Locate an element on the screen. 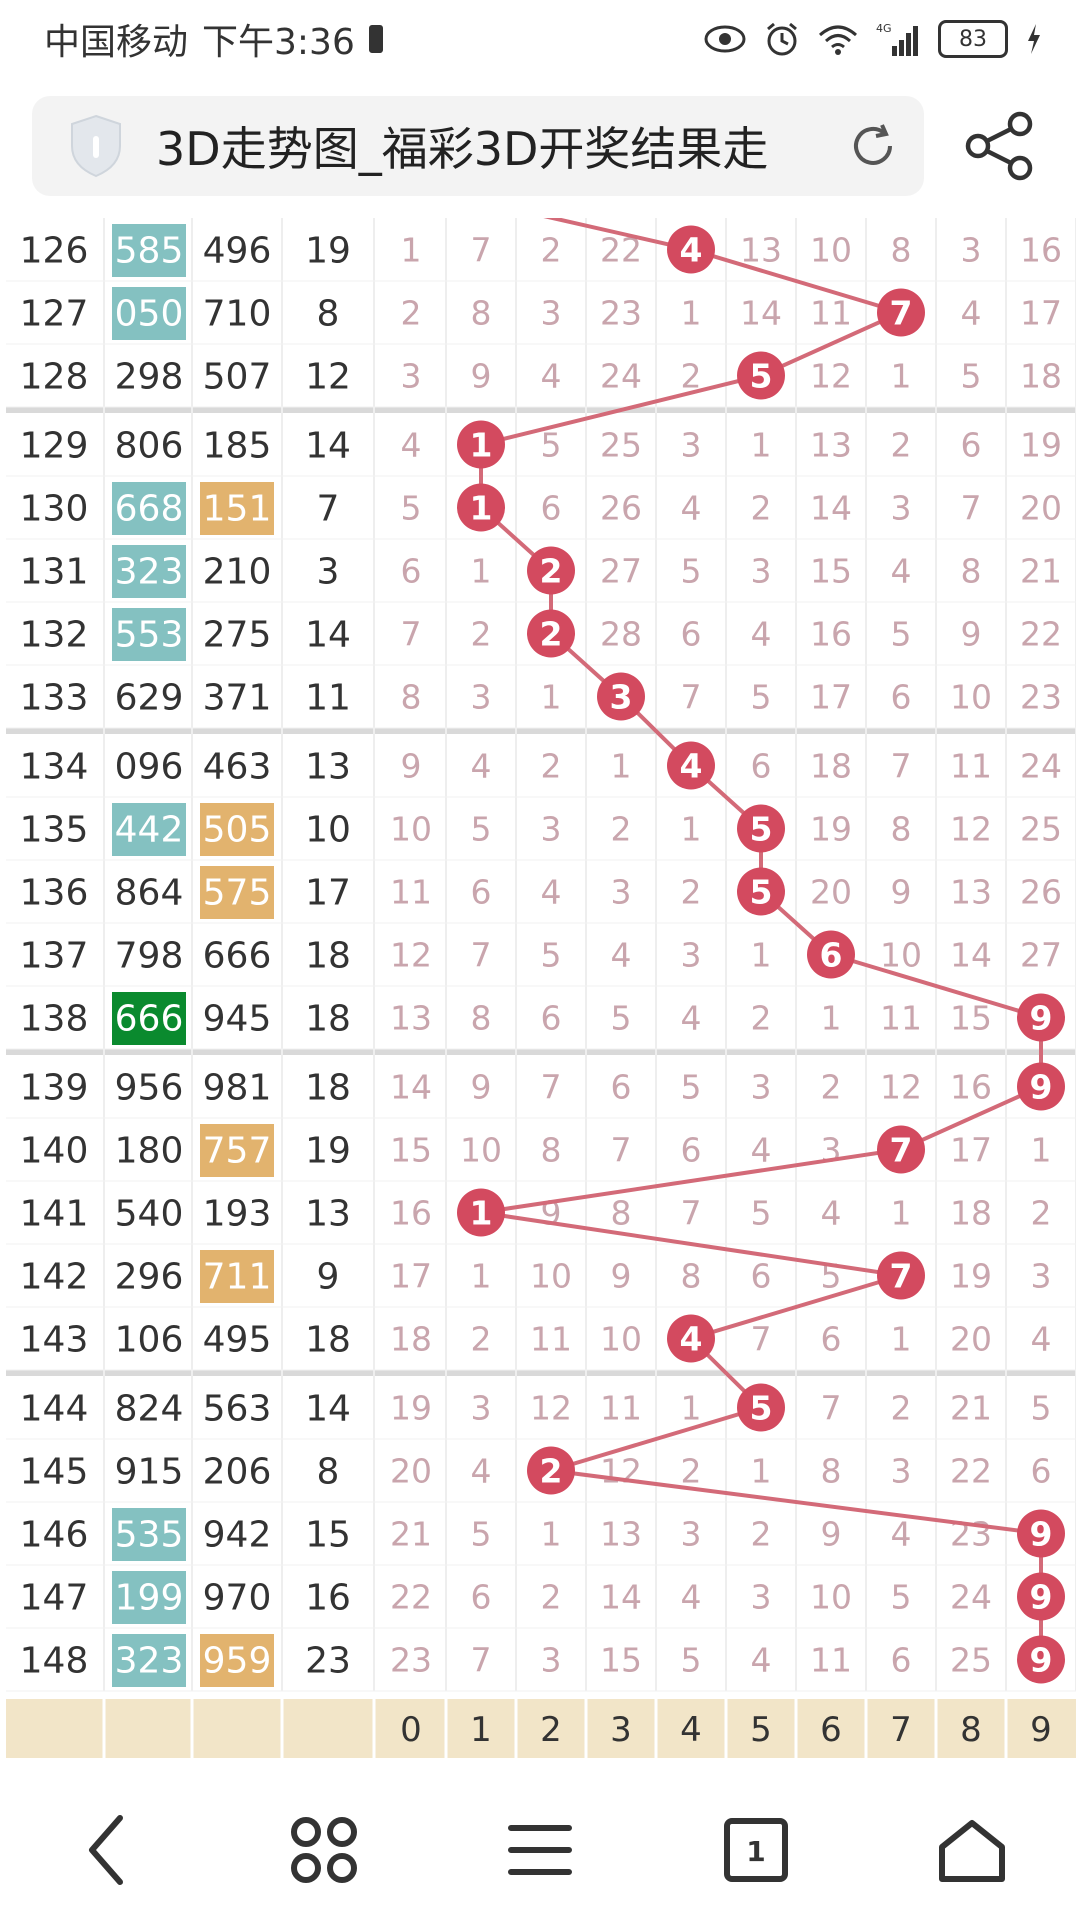 The image size is (1080, 1920). hit-ball: 2 is located at coordinates (551, 570).